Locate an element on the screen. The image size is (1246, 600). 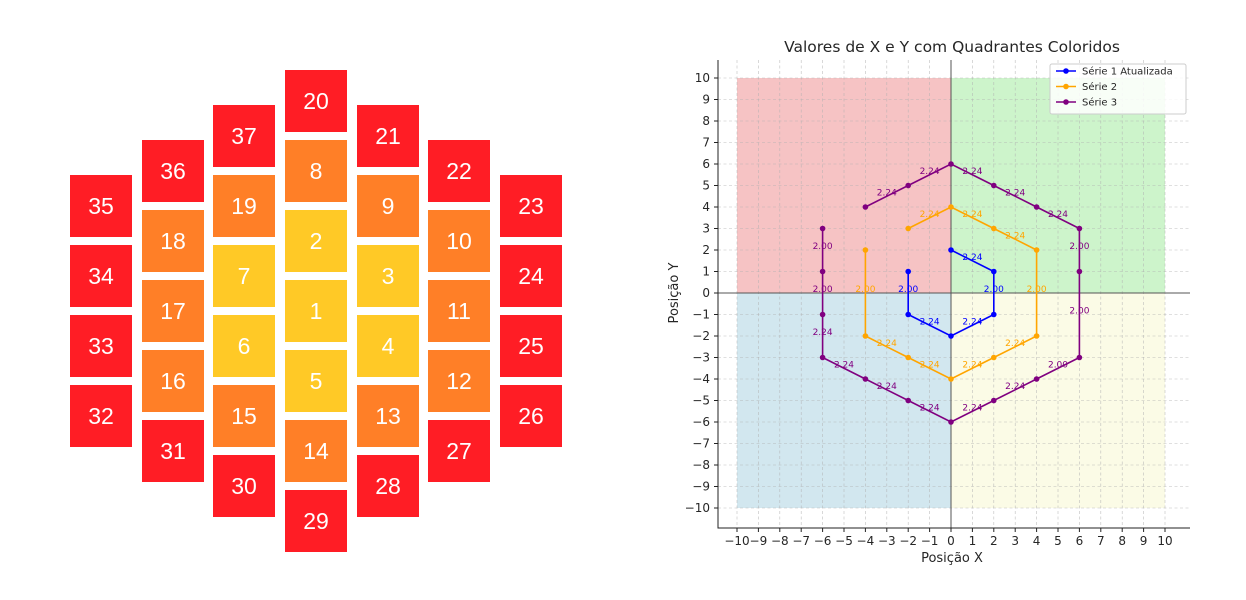
hex-cell: 2 is located at coordinates (316, 241).